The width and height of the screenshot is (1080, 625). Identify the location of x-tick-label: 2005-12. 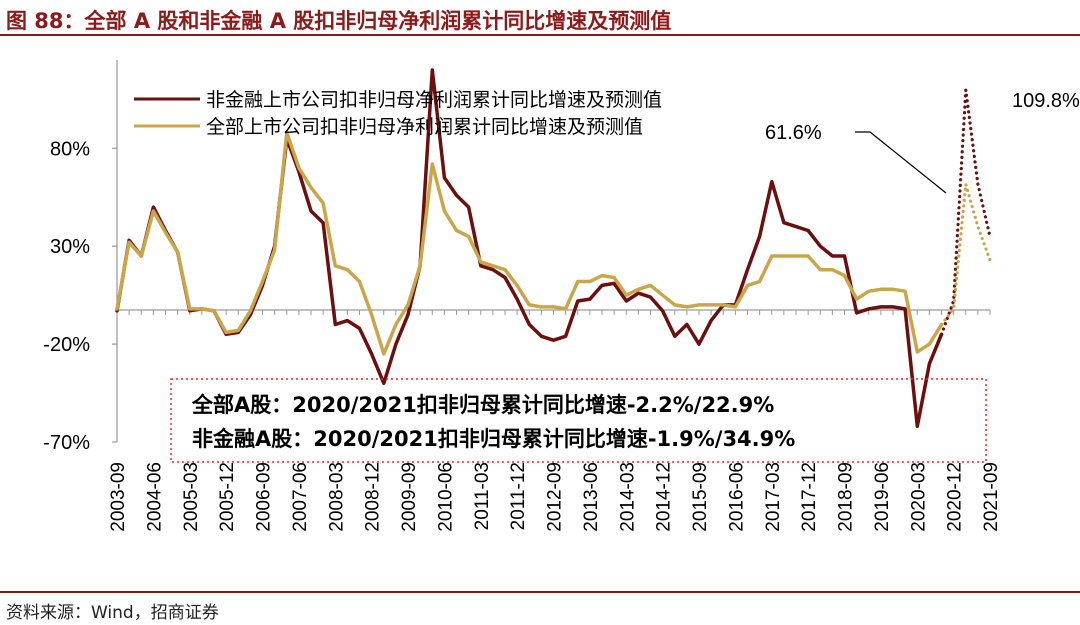
(227, 497).